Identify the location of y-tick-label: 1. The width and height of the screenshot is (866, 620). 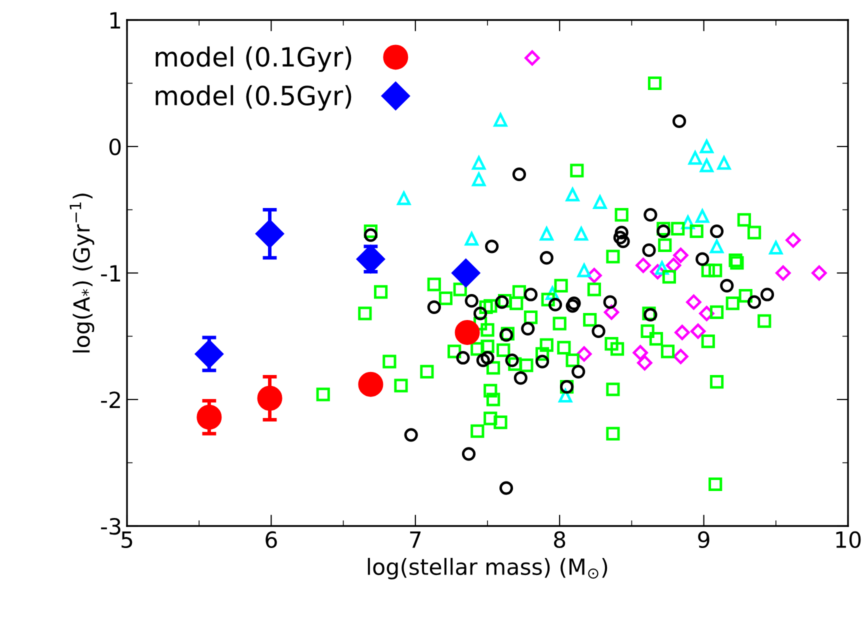
(115, 20).